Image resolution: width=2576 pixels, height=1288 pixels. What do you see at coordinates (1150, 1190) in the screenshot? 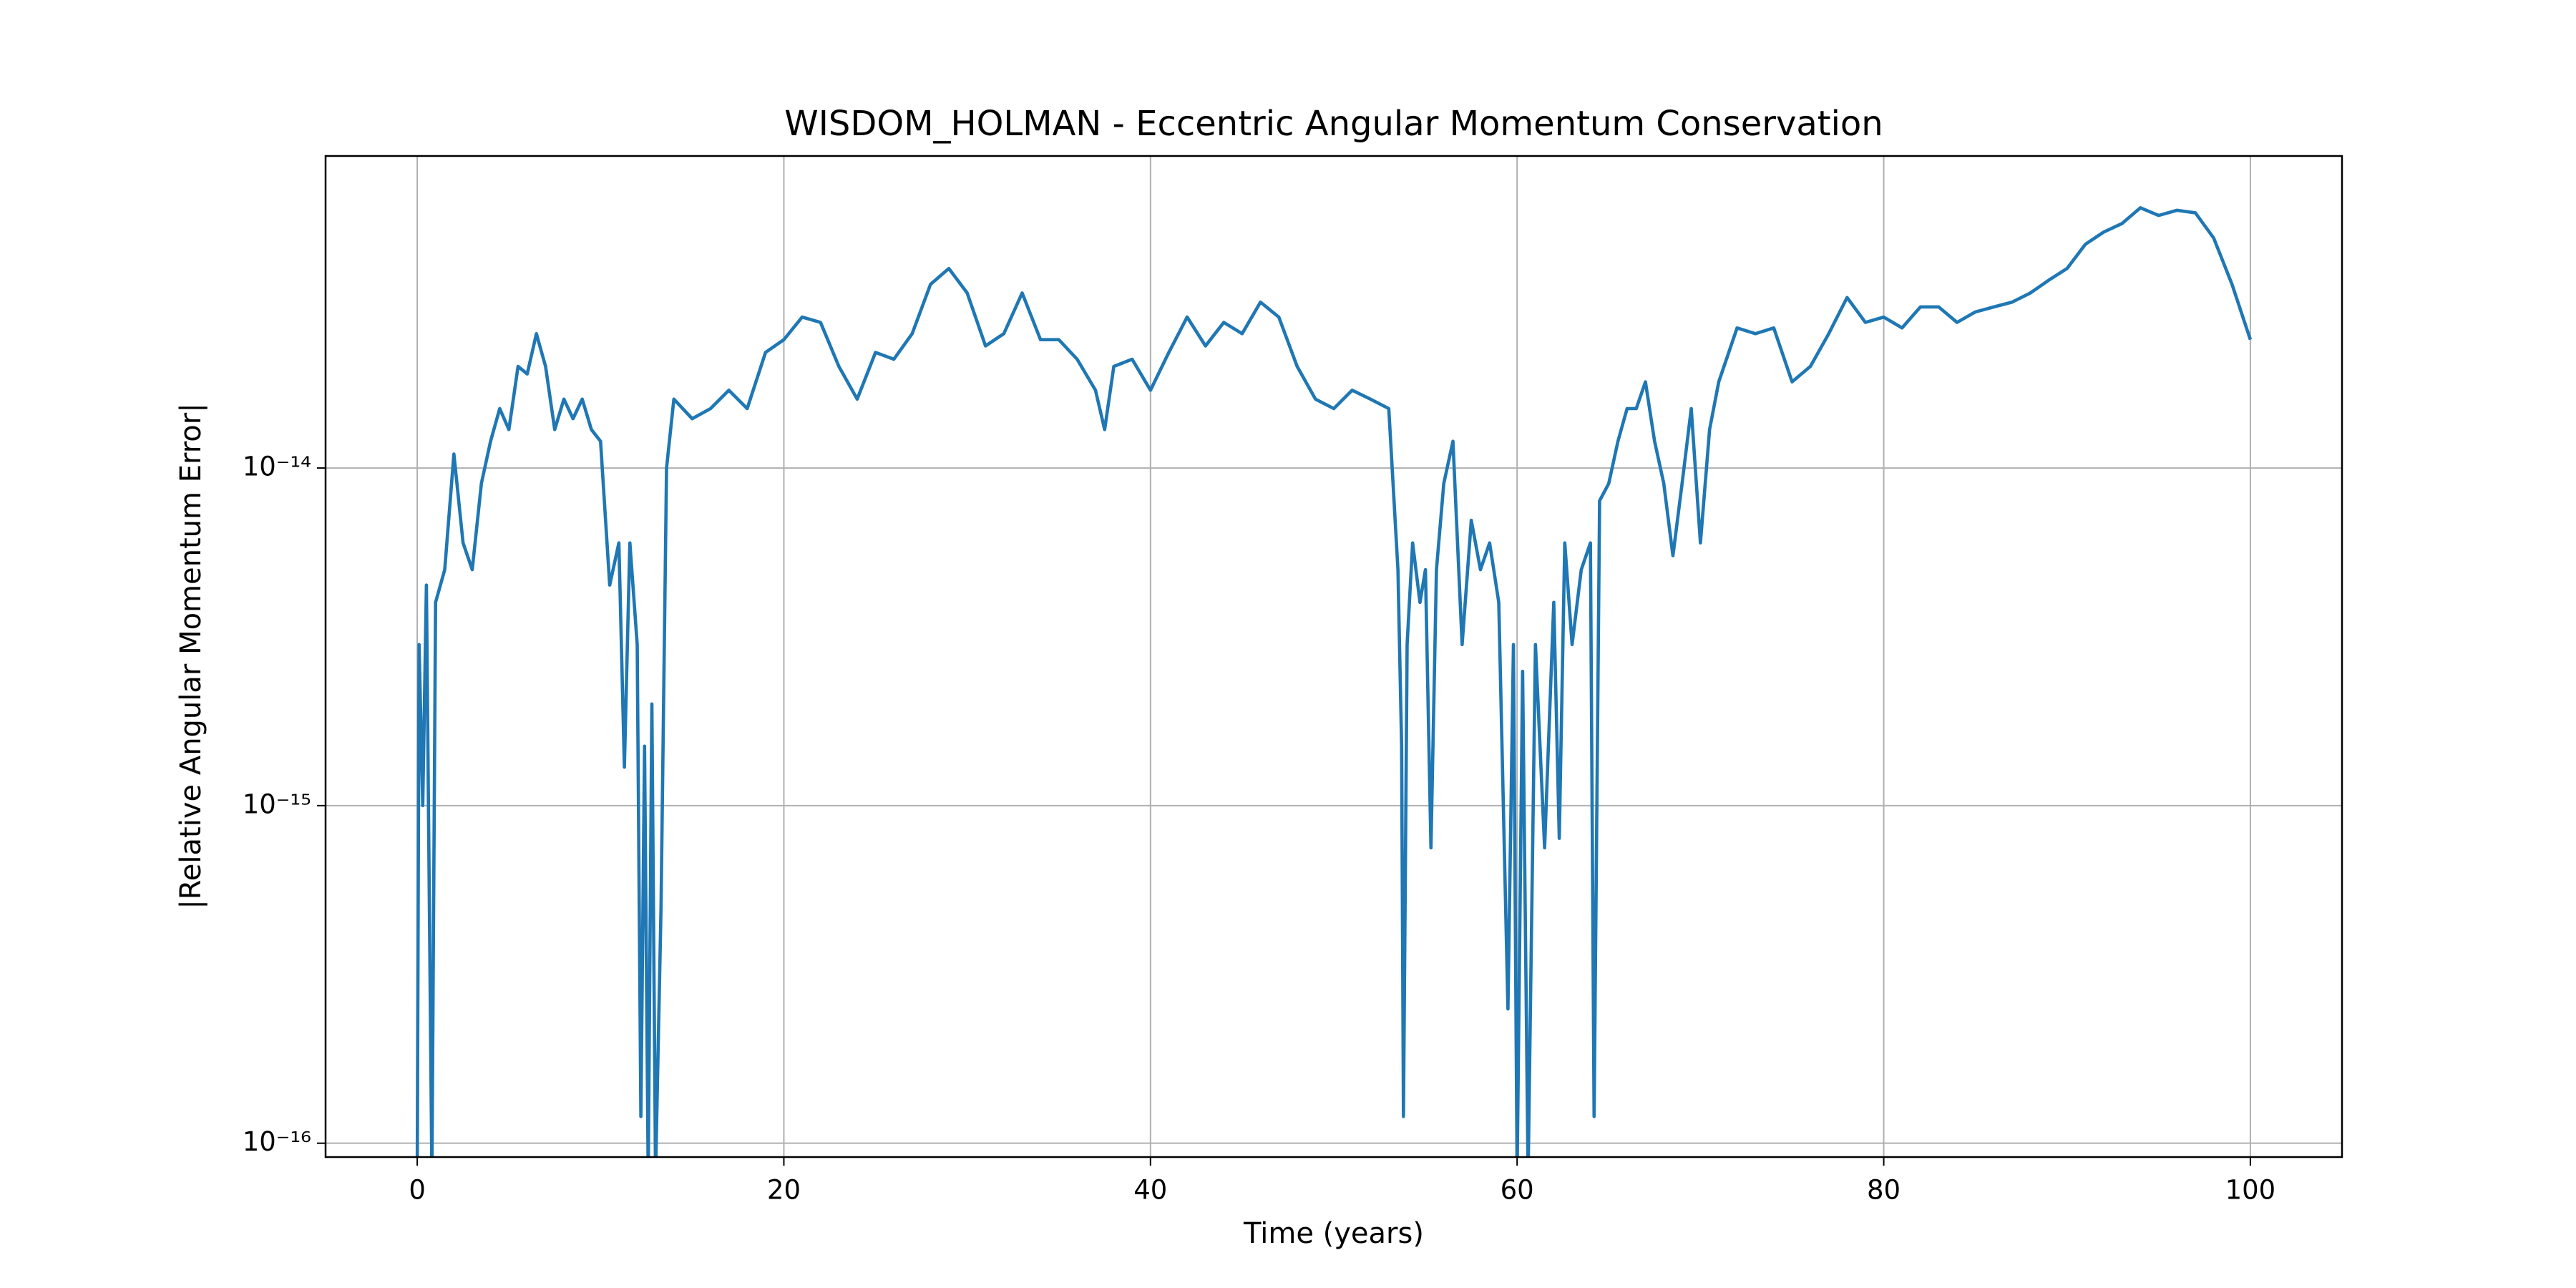
I see `x-tick-label: 40` at bounding box center [1150, 1190].